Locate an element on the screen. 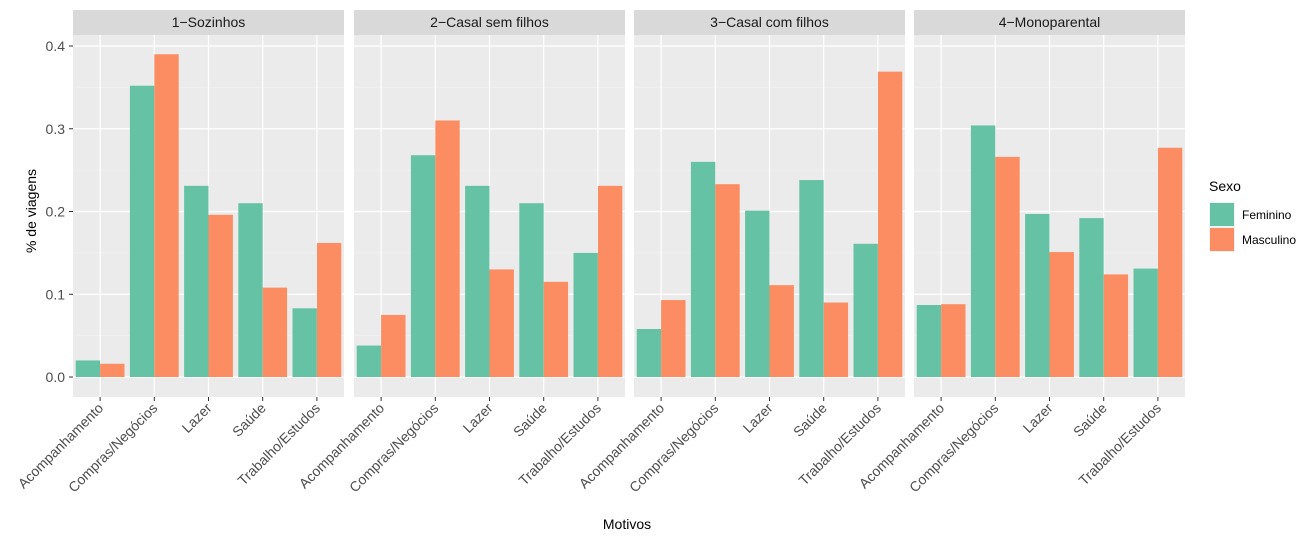  panel-title: 4−Monoparental is located at coordinates (1050, 22).